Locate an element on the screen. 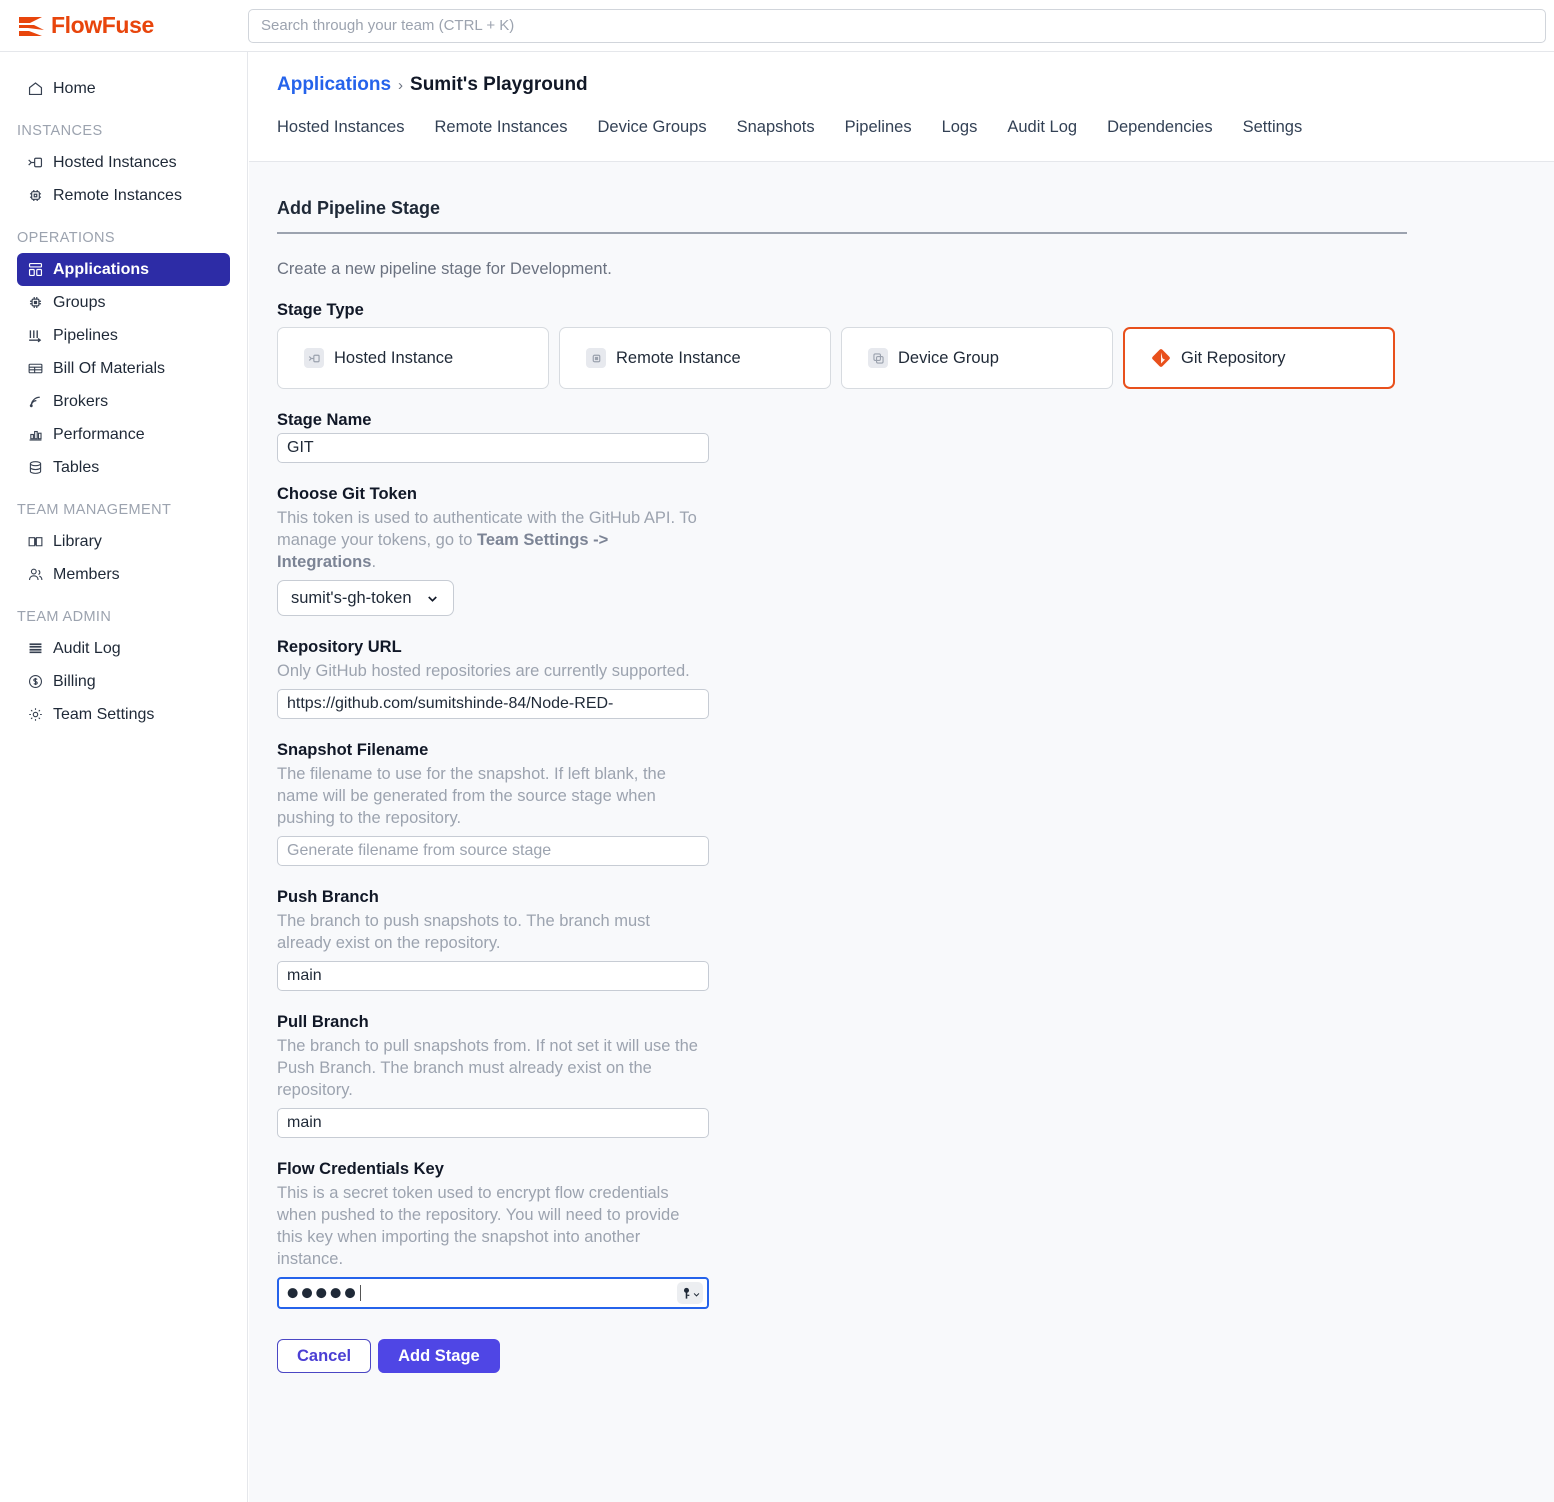 The width and height of the screenshot is (1554, 1502). stage-type-remote-instance: Remote Instance is located at coordinates (695, 358).